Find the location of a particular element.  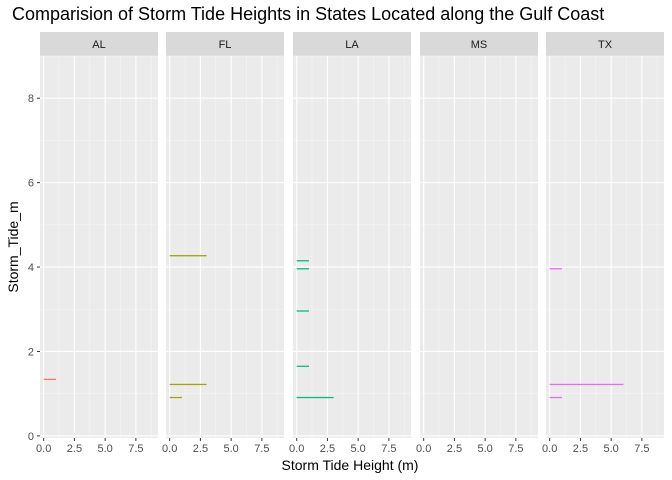

y-tick-label: 6 is located at coordinates (31, 184).